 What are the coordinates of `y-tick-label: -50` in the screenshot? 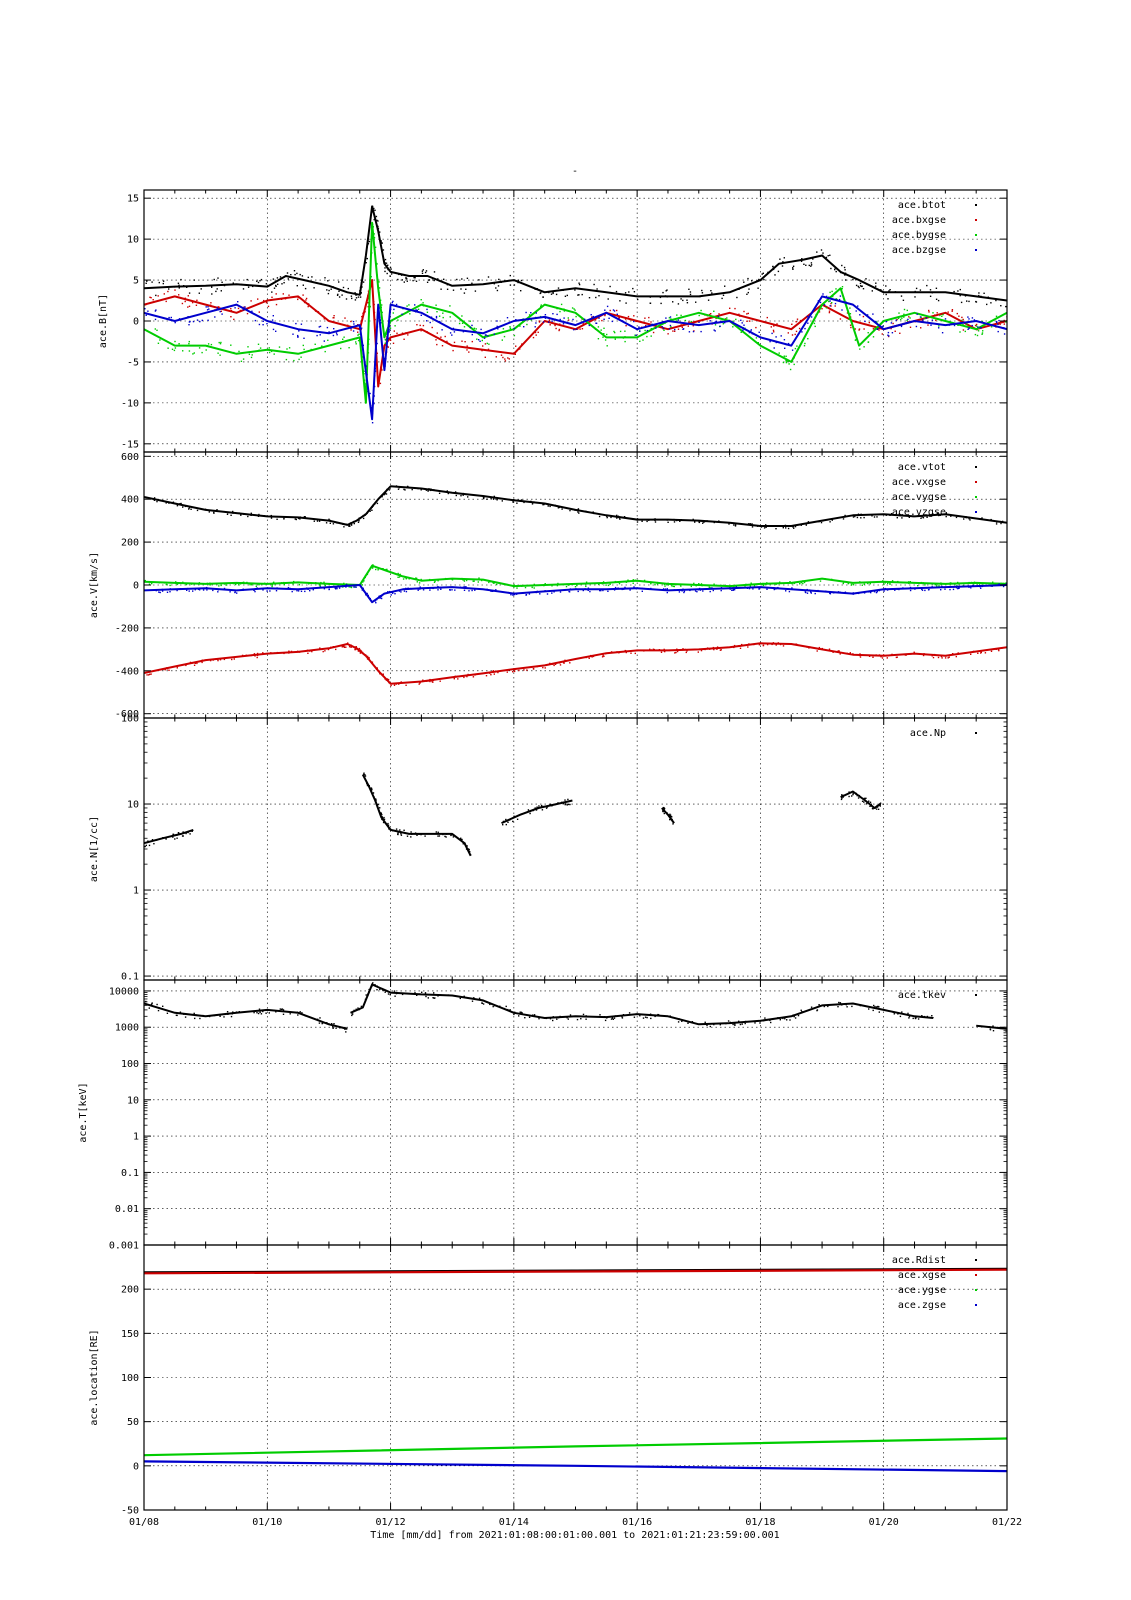 It's located at (130, 1511).